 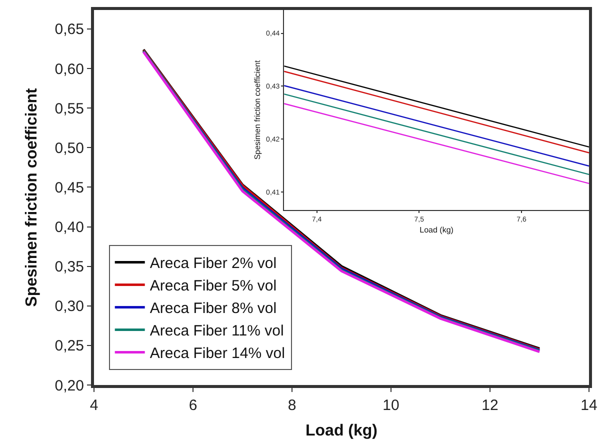 I want to click on y-tick-label: 0,55, so click(x=69, y=109).